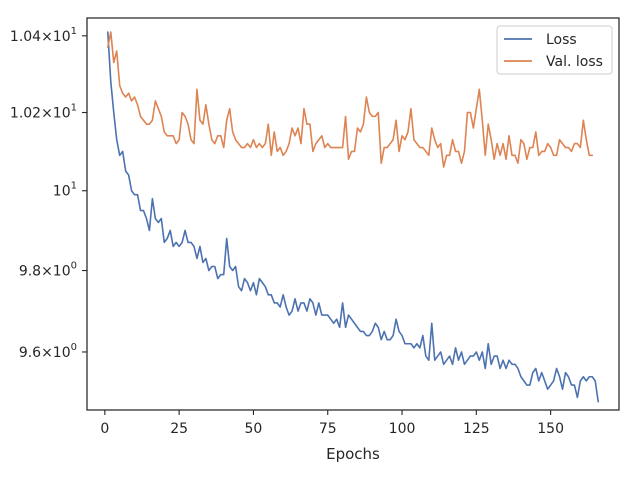 This screenshot has width=640, height=480. Describe the element at coordinates (476, 429) in the screenshot. I see `x-tick-label: 125` at that location.